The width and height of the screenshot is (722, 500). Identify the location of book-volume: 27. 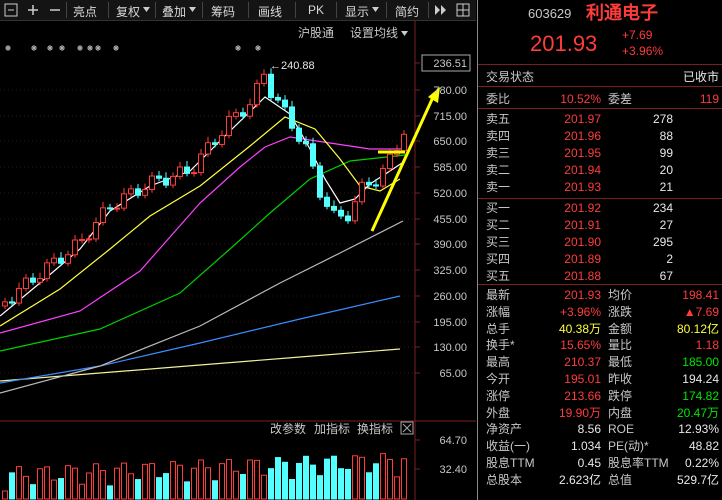
(666, 225).